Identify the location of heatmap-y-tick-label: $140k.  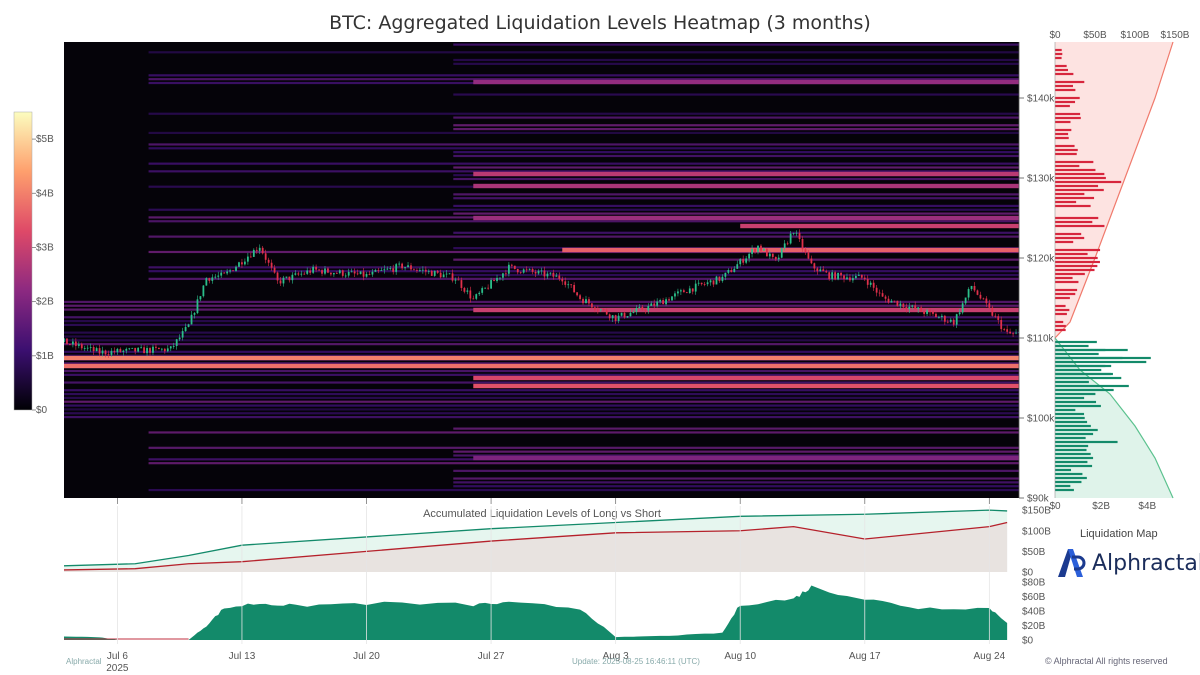
(1041, 99).